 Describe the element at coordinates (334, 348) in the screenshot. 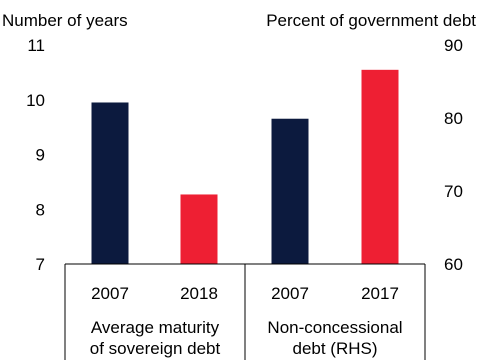

I see `group-label: debt (RHS)` at that location.